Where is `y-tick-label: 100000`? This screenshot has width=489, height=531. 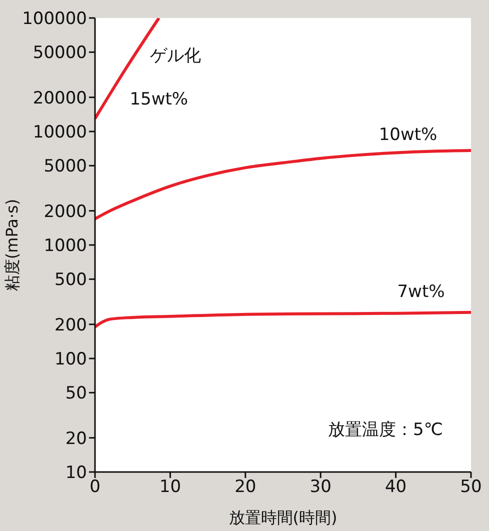
y-tick-label: 100000 is located at coordinates (54, 19).